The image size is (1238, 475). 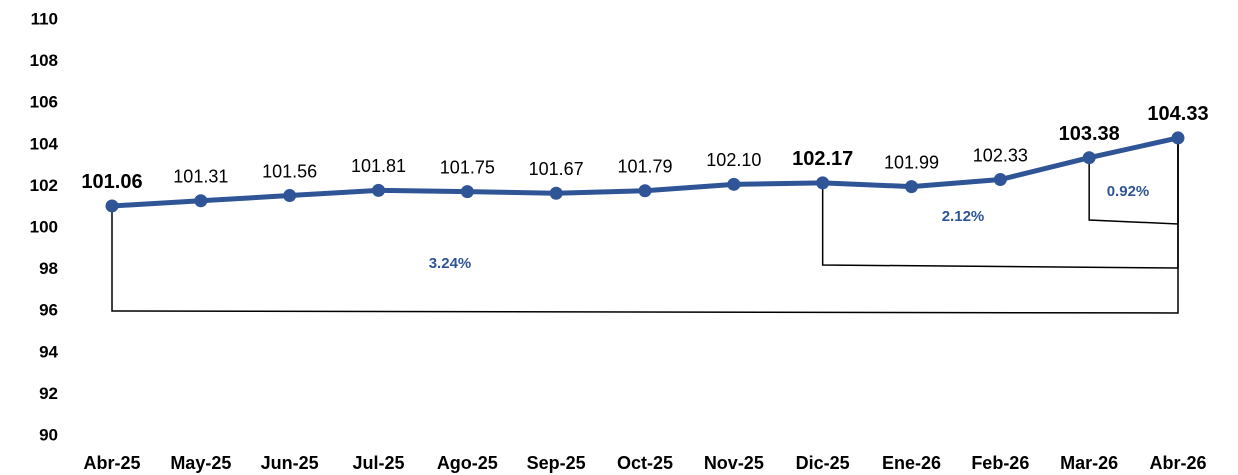 I want to click on x-tick-label: Nov-25, so click(x=734, y=463).